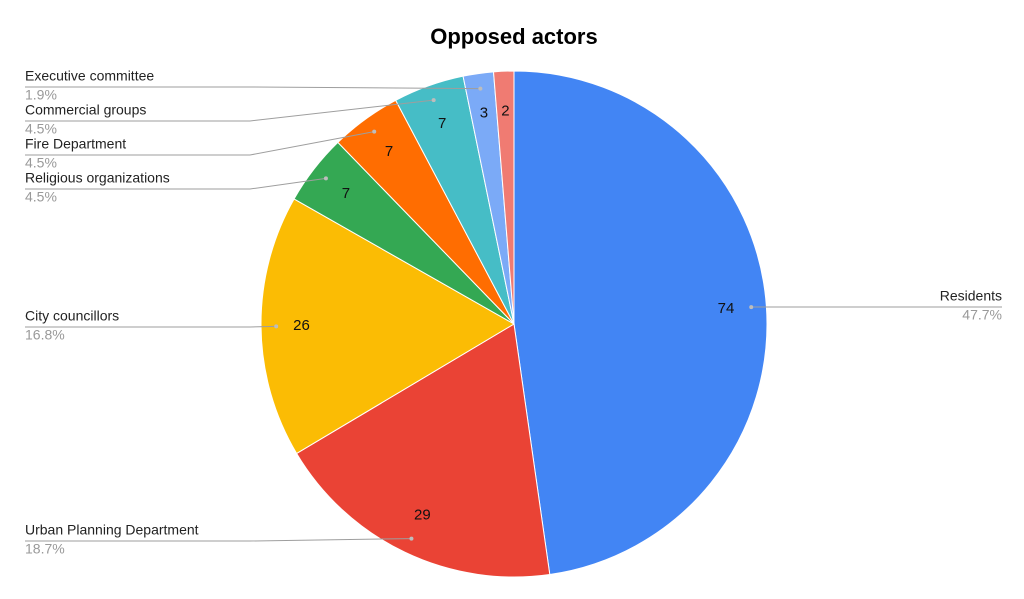 This screenshot has height=599, width=1024. What do you see at coordinates (505, 111) in the screenshot?
I see `value-label: 2` at bounding box center [505, 111].